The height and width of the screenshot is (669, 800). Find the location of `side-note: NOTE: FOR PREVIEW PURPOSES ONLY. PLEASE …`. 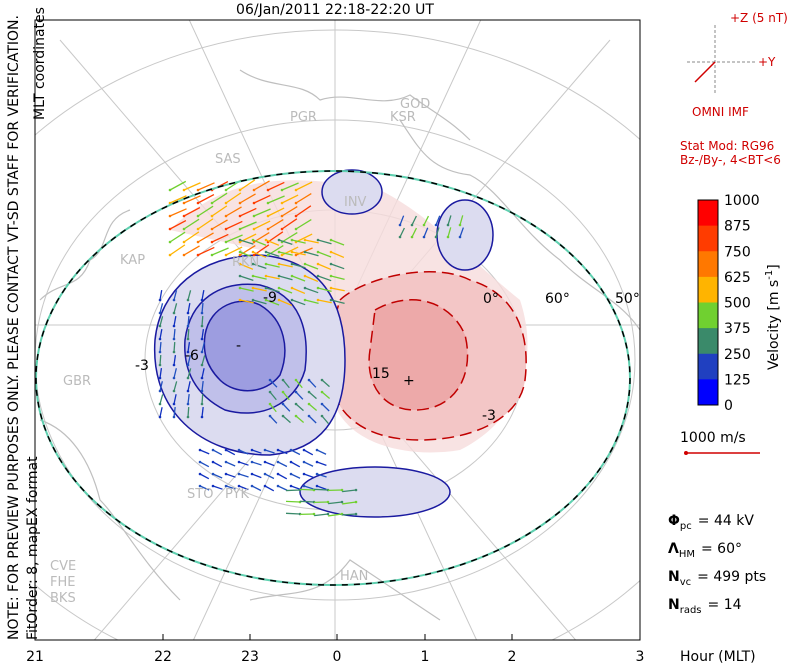

side-note: NOTE: FOR PREVIEW PURPOSES ONLY. PLEASE … is located at coordinates (14, 327).